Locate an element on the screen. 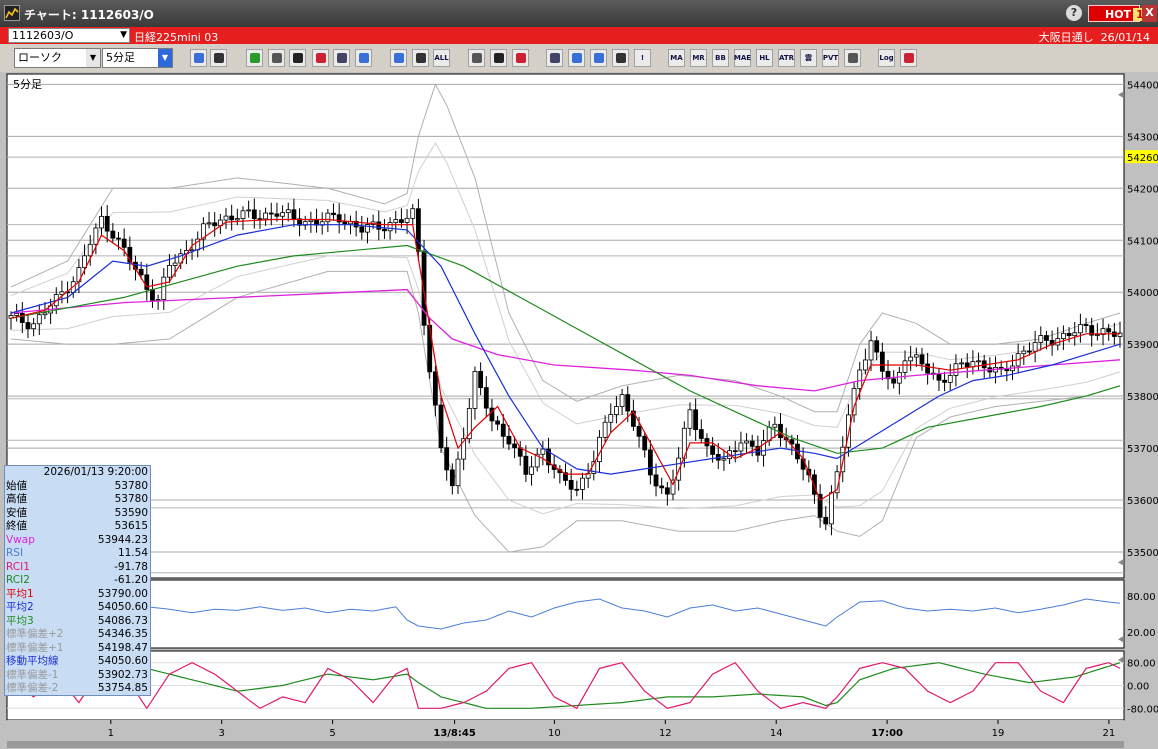  help-icon: ? is located at coordinates (1074, 13).